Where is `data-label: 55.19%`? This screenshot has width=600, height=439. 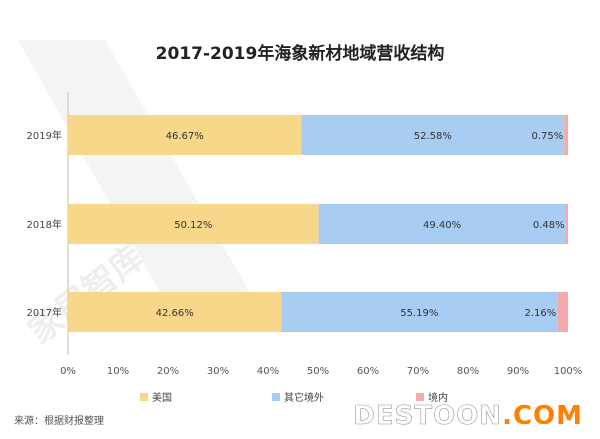 data-label: 55.19% is located at coordinates (419, 313).